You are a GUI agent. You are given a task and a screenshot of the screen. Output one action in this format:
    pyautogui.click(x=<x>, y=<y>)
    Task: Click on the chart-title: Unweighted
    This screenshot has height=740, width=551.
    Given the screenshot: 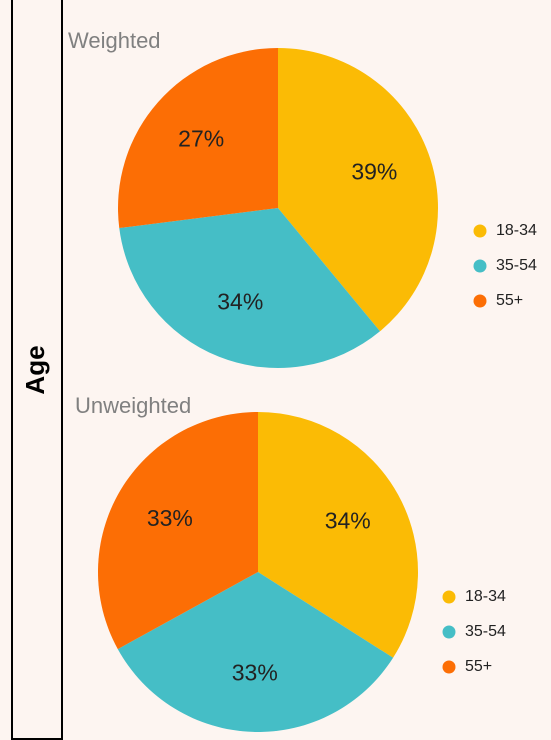 What is the action you would take?
    pyautogui.click(x=133, y=405)
    